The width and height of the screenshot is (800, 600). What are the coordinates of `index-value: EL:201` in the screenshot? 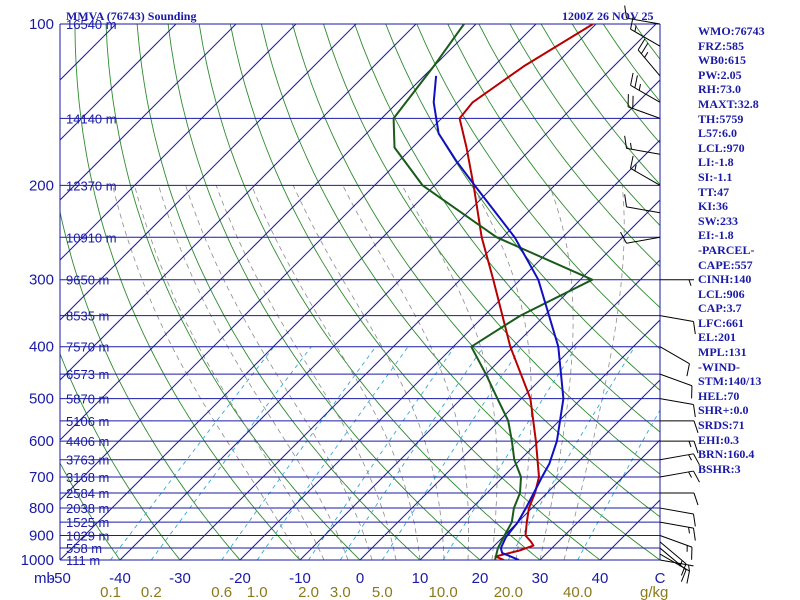 It's located at (717, 337).